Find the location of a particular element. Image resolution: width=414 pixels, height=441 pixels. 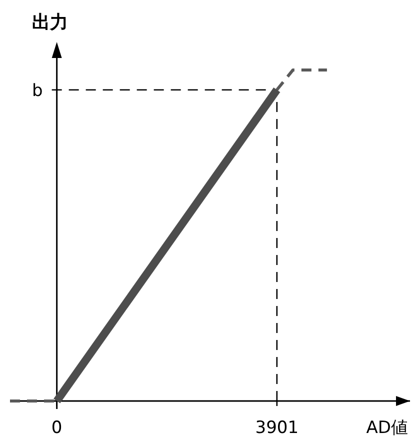

ref-line-label: b is located at coordinates (37, 90).